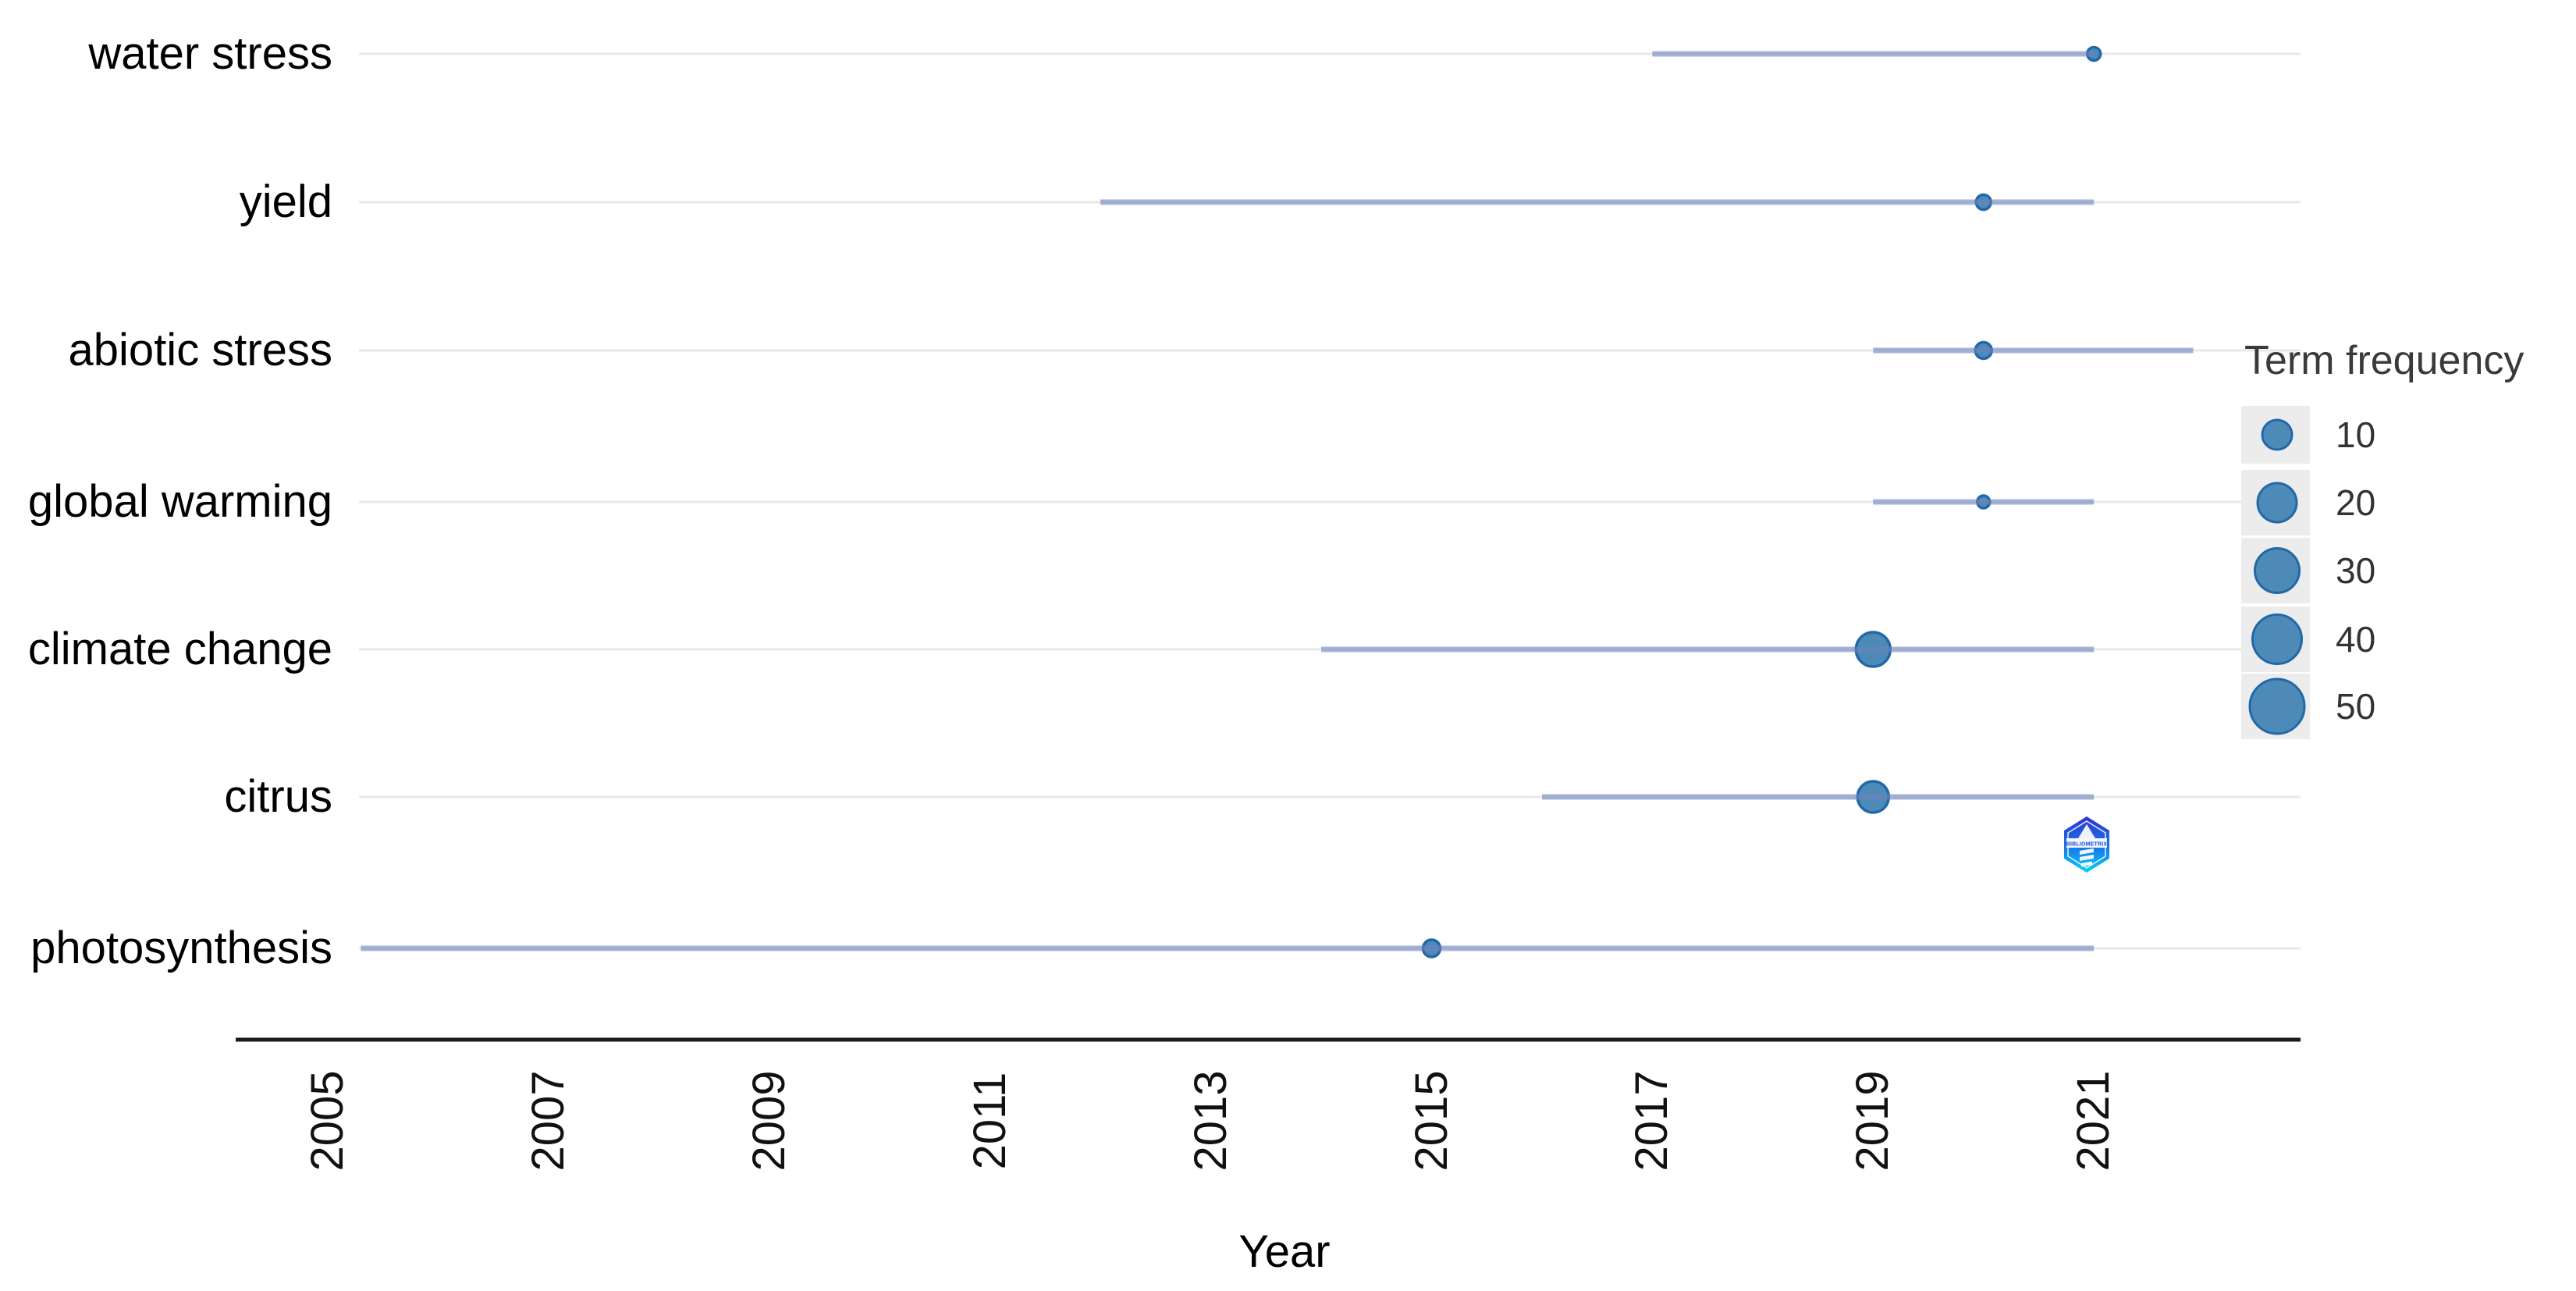  Describe the element at coordinates (990, 1121) in the screenshot. I see `x-tick-label: 2011` at that location.